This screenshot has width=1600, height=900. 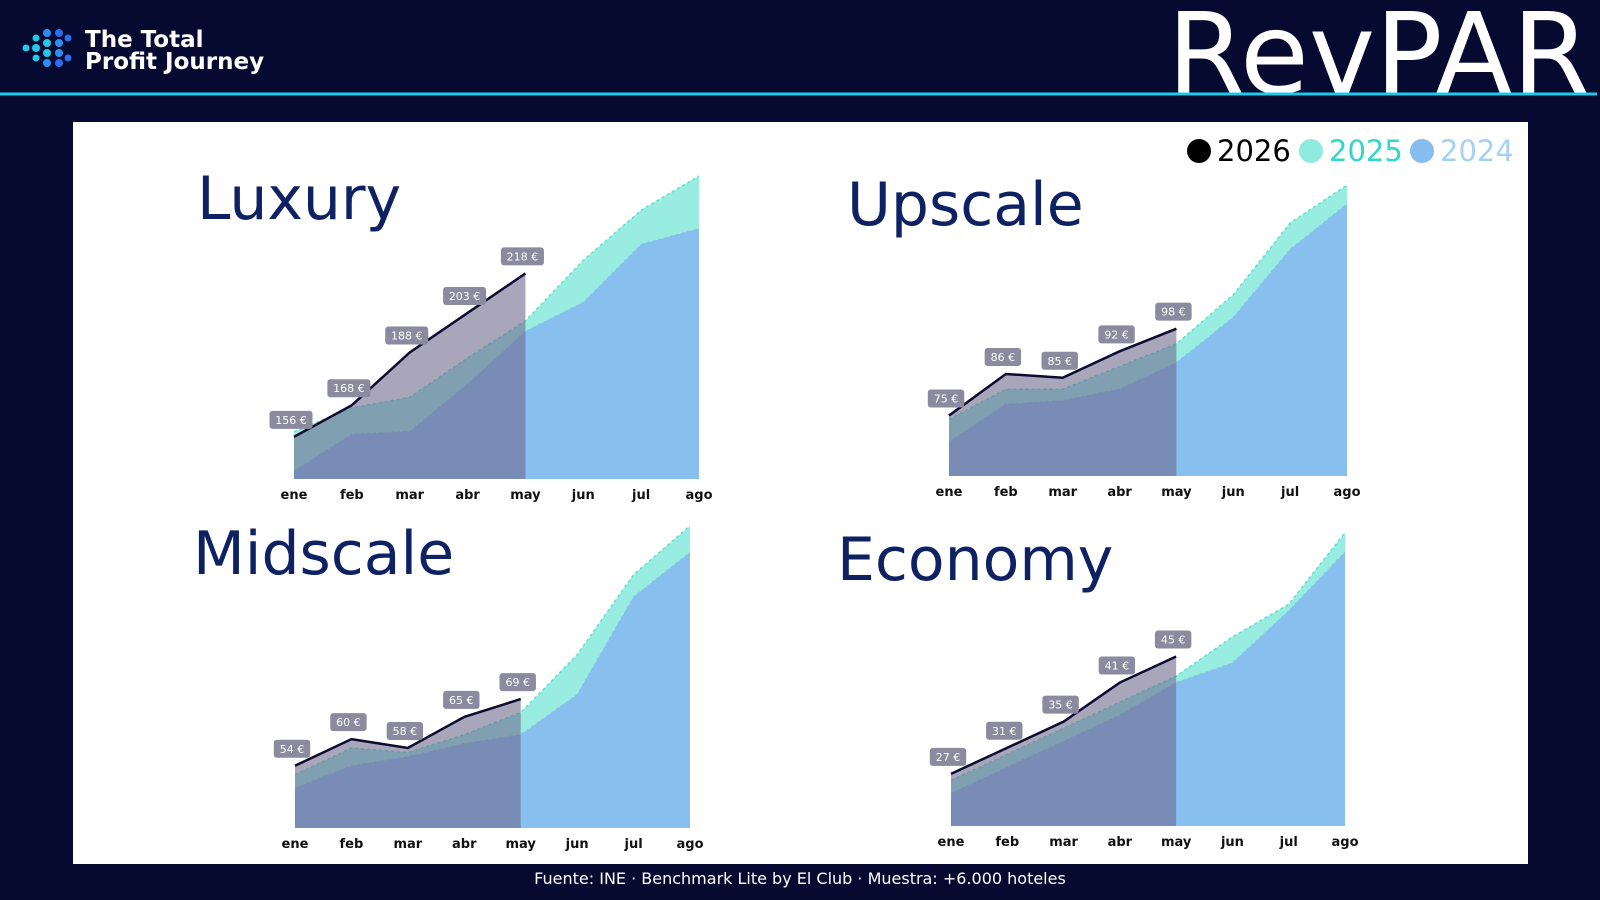 I want to click on value-label: 75 €, so click(x=946, y=399).